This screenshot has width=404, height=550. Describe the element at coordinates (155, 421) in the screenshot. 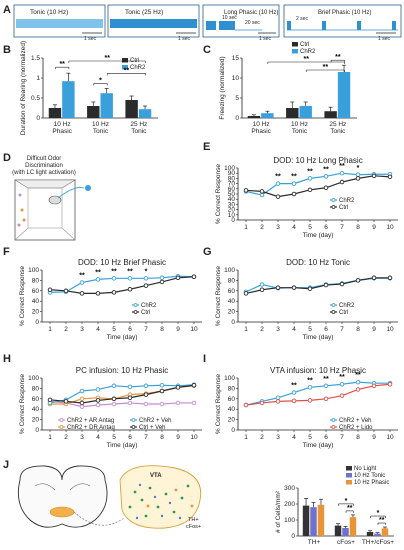

I see `legend-label-chr2-veh: ChR2 + Veh` at that location.